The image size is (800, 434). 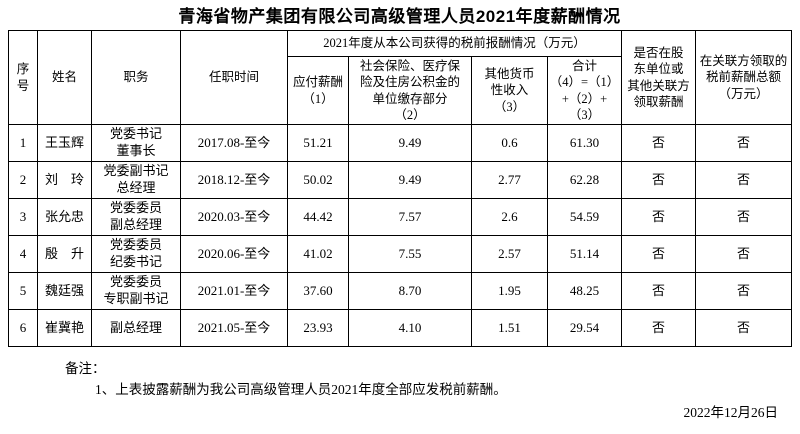 What do you see at coordinates (399, 16) in the screenshot?
I see `document-title: 青海省物产集团有限公司高级管理人员2021年度薪酬情况` at bounding box center [399, 16].